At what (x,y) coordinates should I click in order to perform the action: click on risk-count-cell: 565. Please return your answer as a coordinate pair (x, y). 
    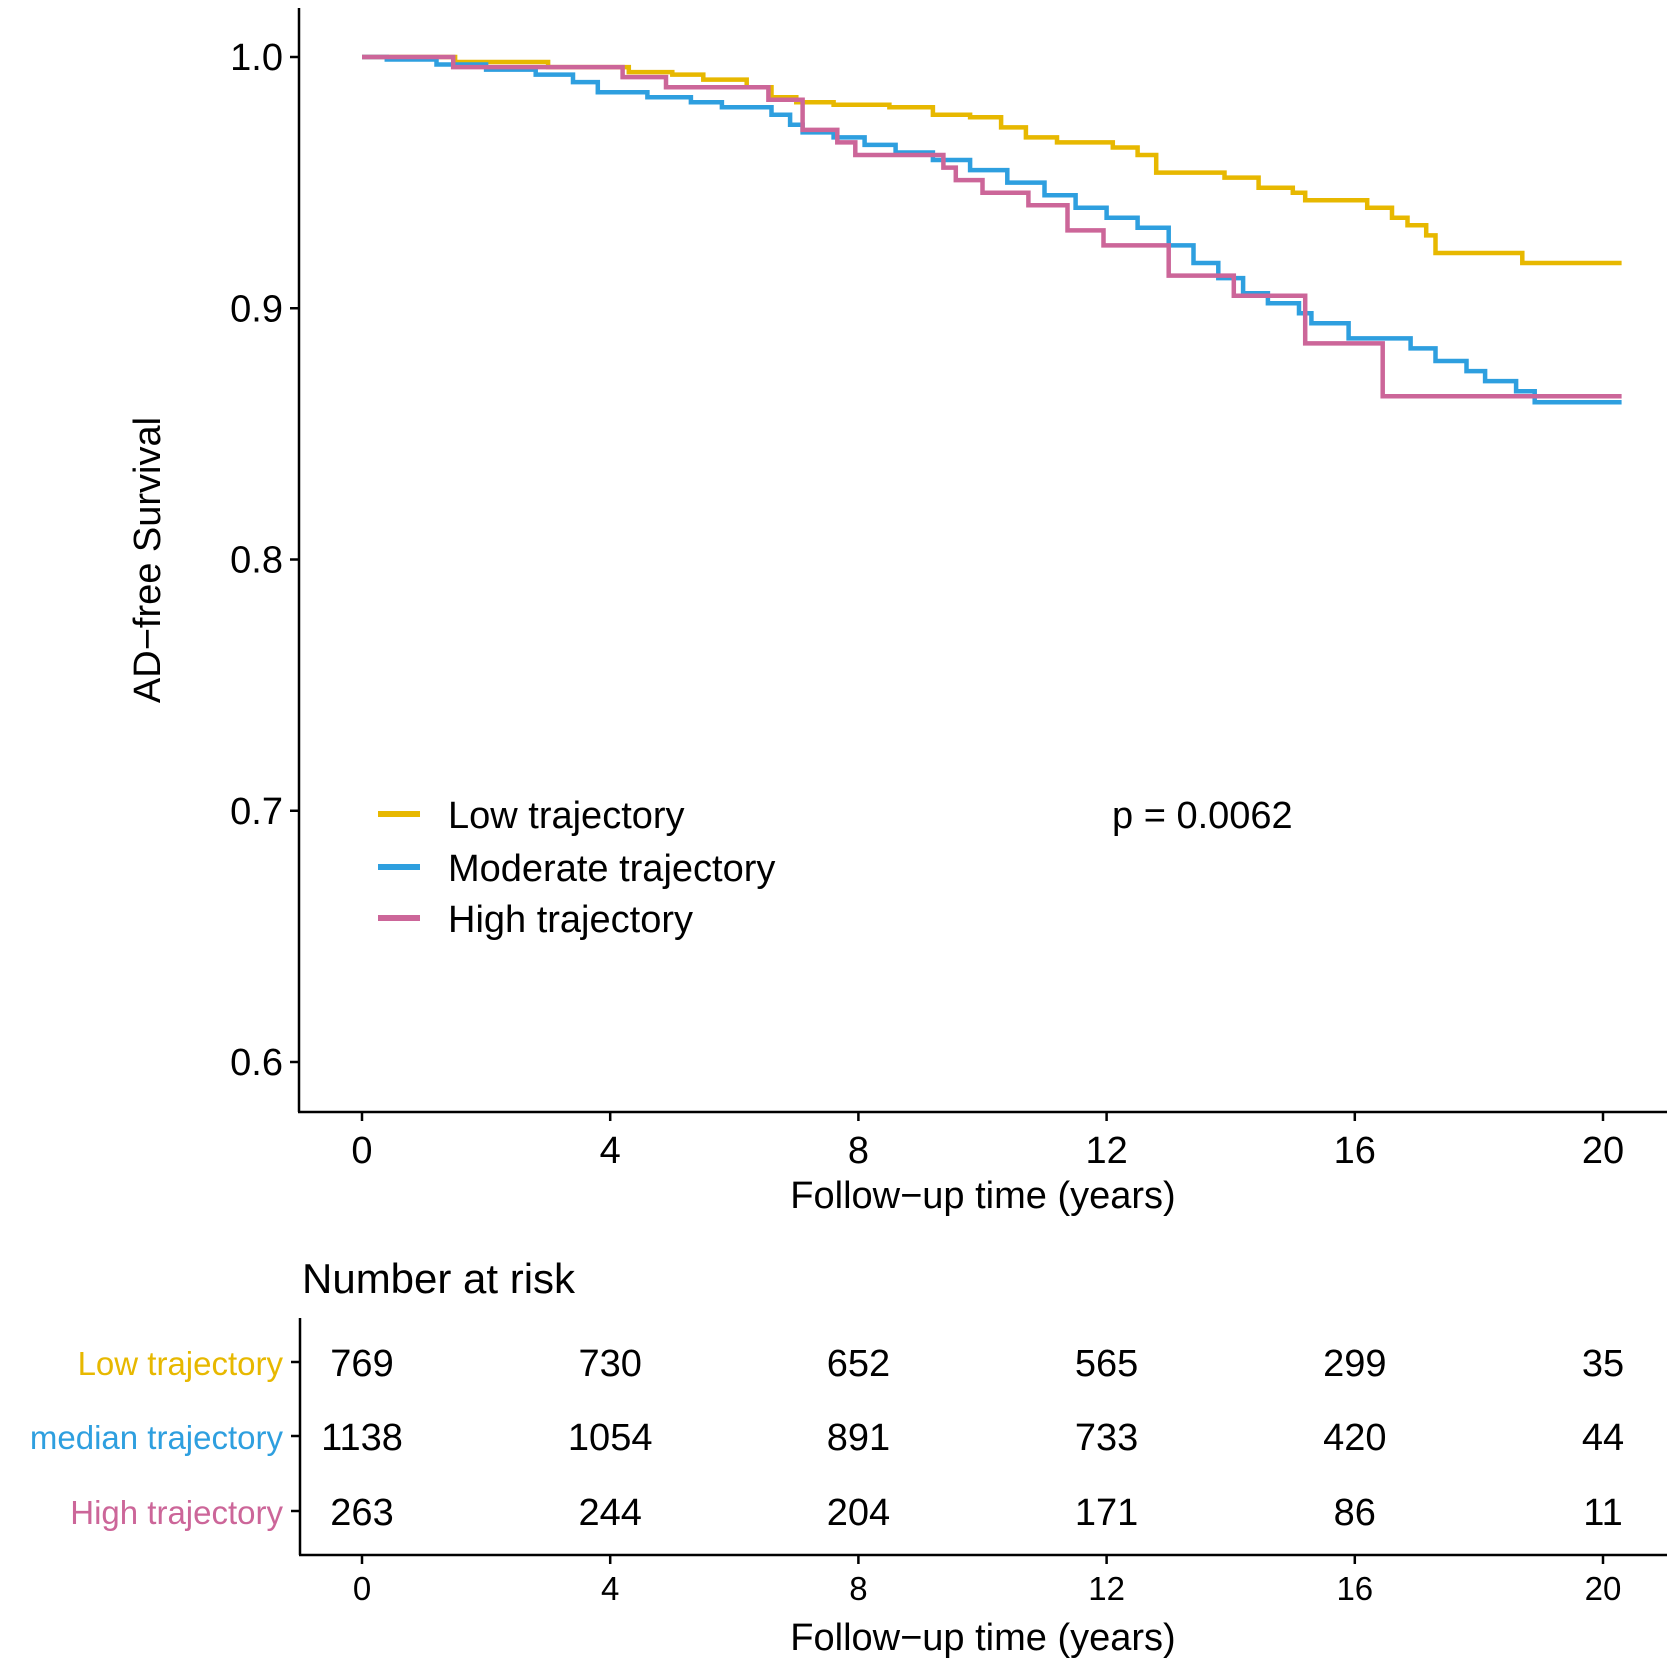
    Looking at the image, I should click on (1106, 1364).